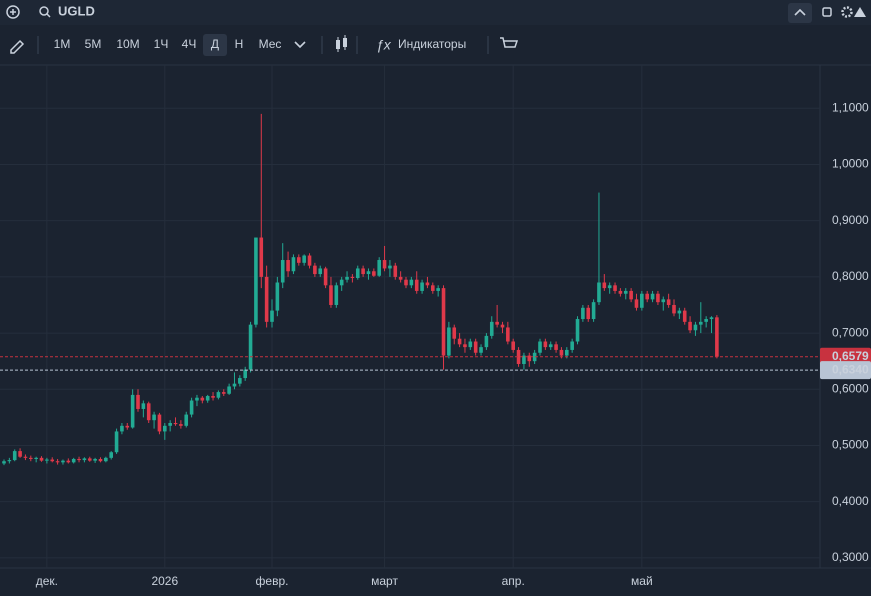 The height and width of the screenshot is (596, 871). What do you see at coordinates (300, 45) in the screenshot?
I see `timeframe-dropdown` at bounding box center [300, 45].